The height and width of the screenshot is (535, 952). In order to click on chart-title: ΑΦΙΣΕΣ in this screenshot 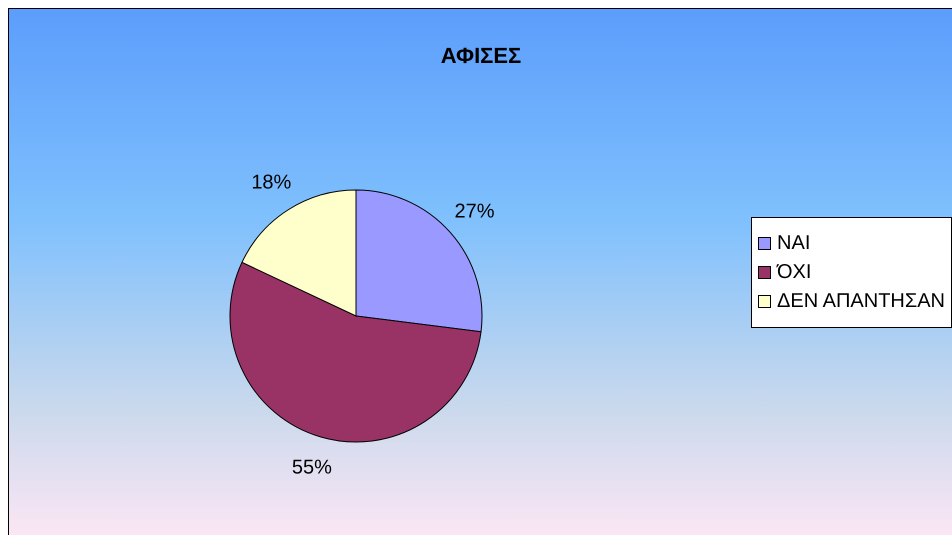, I will do `click(481, 56)`.